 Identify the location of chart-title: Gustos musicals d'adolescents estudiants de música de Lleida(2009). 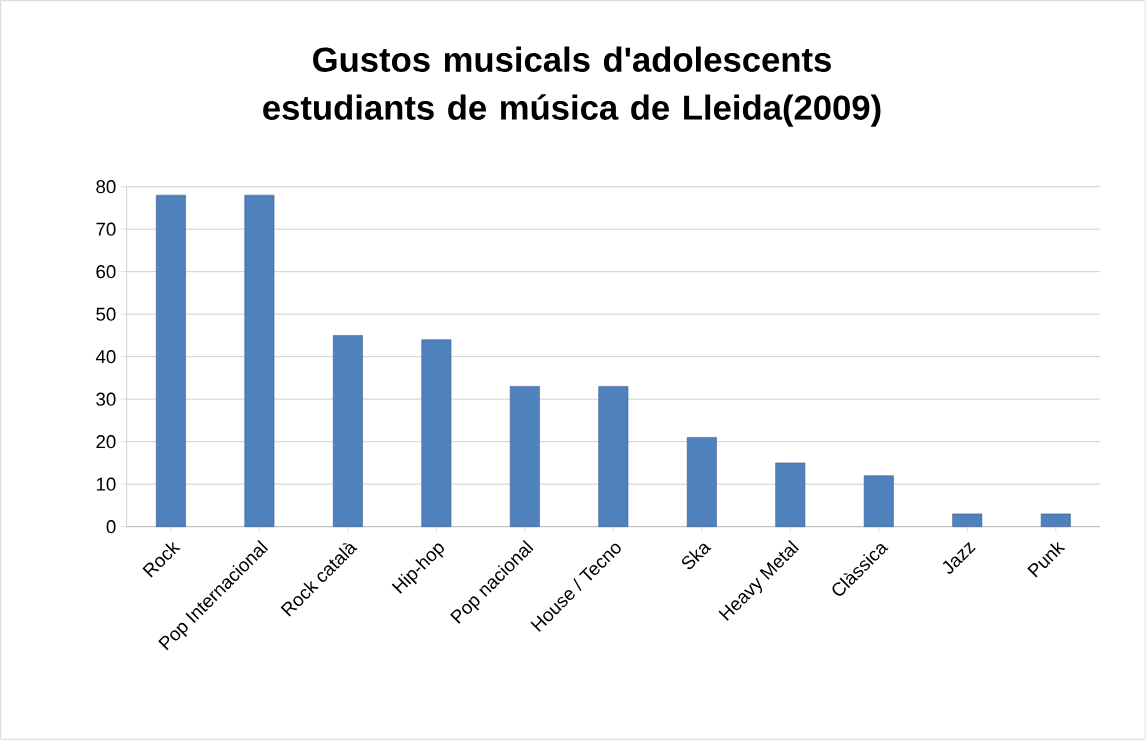
(572, 86).